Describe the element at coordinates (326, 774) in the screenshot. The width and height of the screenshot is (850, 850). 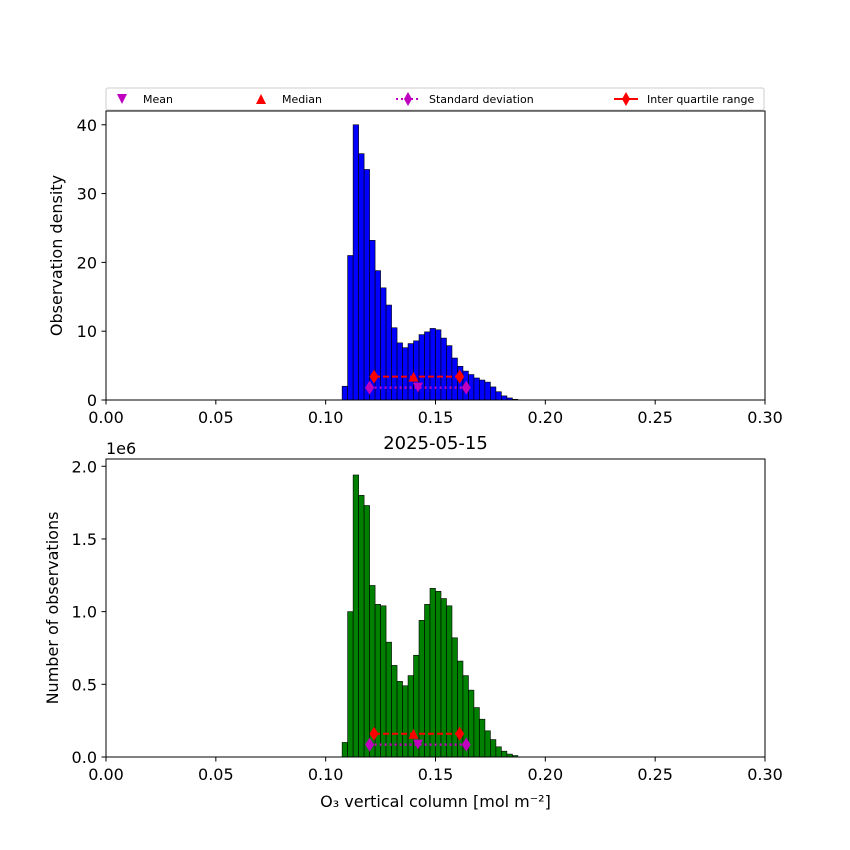
I see `count-x-tick-label: 0.10` at that location.